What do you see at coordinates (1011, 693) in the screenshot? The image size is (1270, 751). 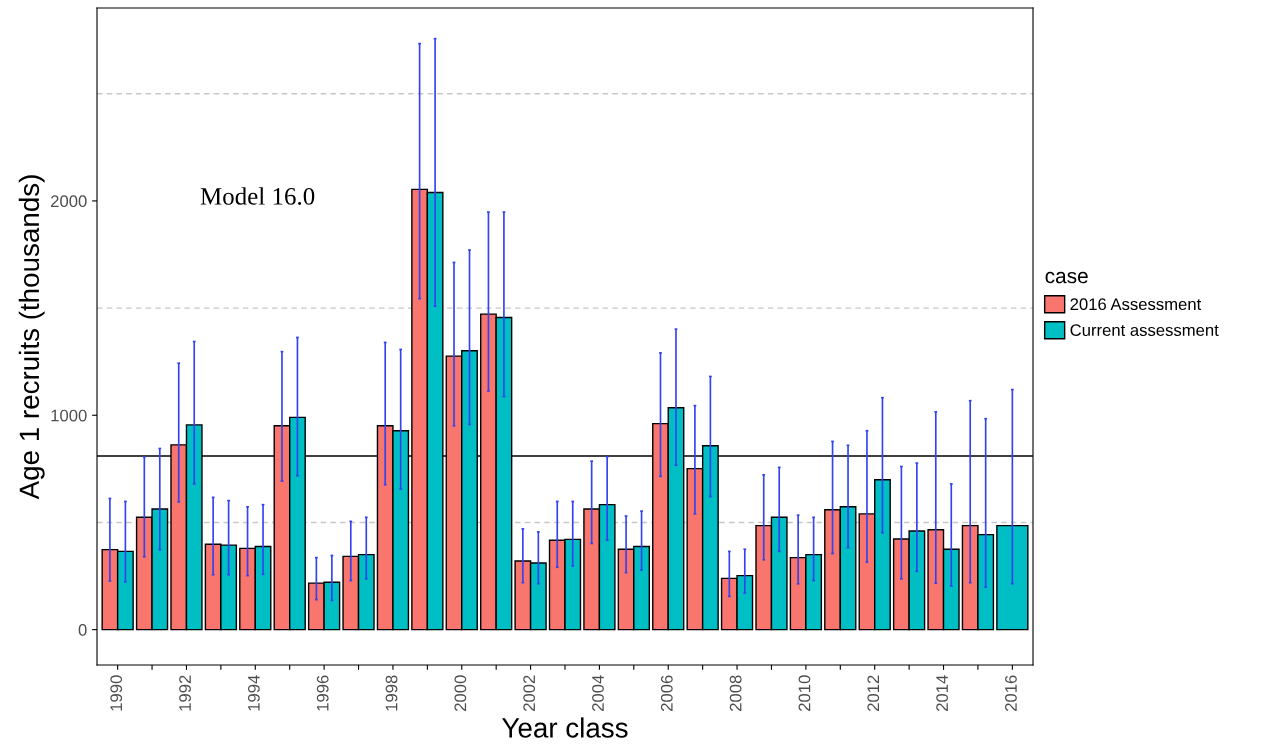 I see `x-tick-label: 2016` at bounding box center [1011, 693].